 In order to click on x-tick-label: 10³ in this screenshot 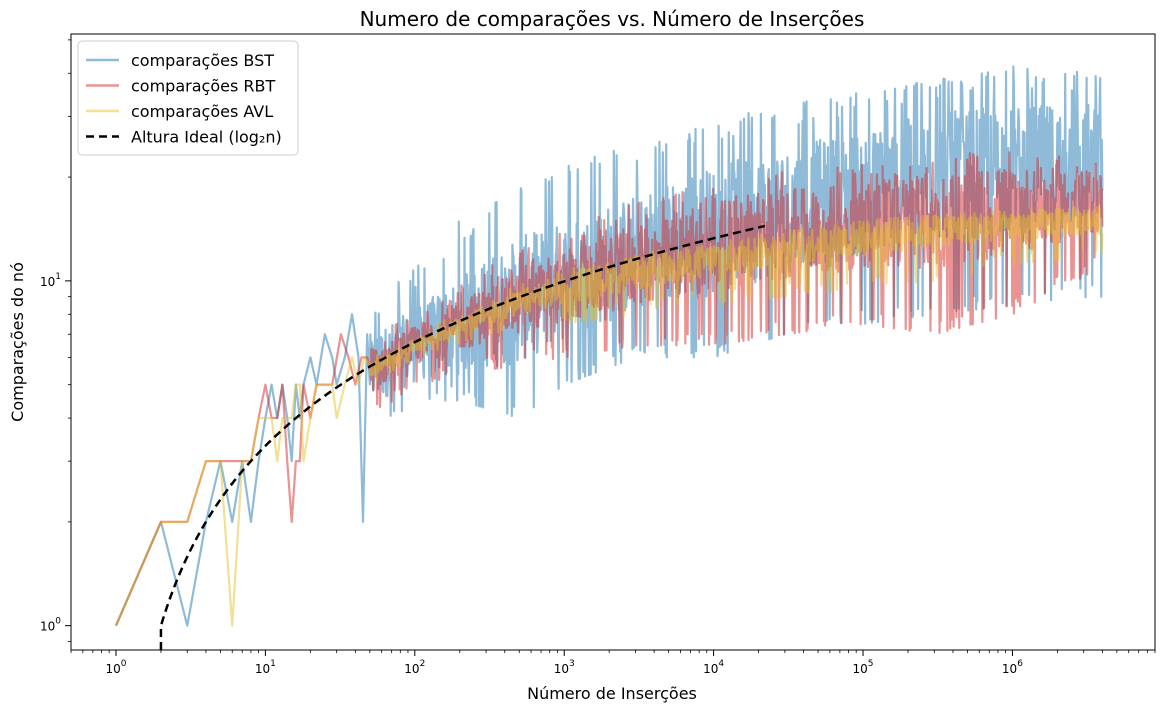, I will do `click(564, 667)`.